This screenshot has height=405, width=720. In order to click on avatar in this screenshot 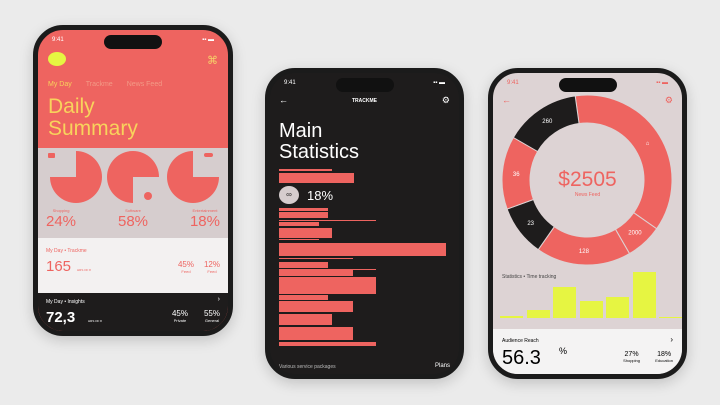, I will do `click(57, 59)`.